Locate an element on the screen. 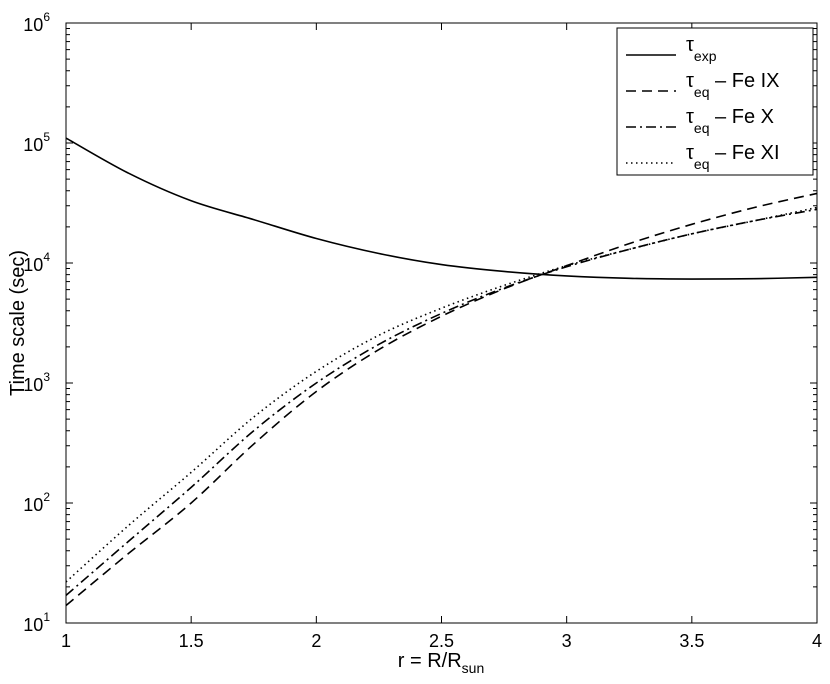 The height and width of the screenshot is (684, 830). y-tick-labels: 10¹ 10² 10³ 10⁴ 10⁵ 10⁶ is located at coordinates (36, 322).